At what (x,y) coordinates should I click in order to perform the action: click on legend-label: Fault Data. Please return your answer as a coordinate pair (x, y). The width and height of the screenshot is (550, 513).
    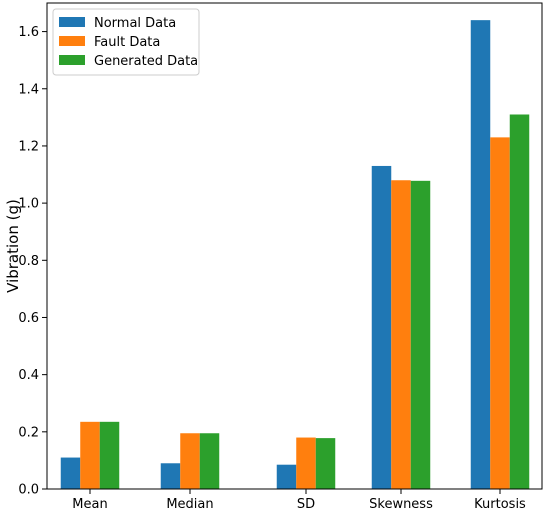
    Looking at the image, I should click on (127, 42).